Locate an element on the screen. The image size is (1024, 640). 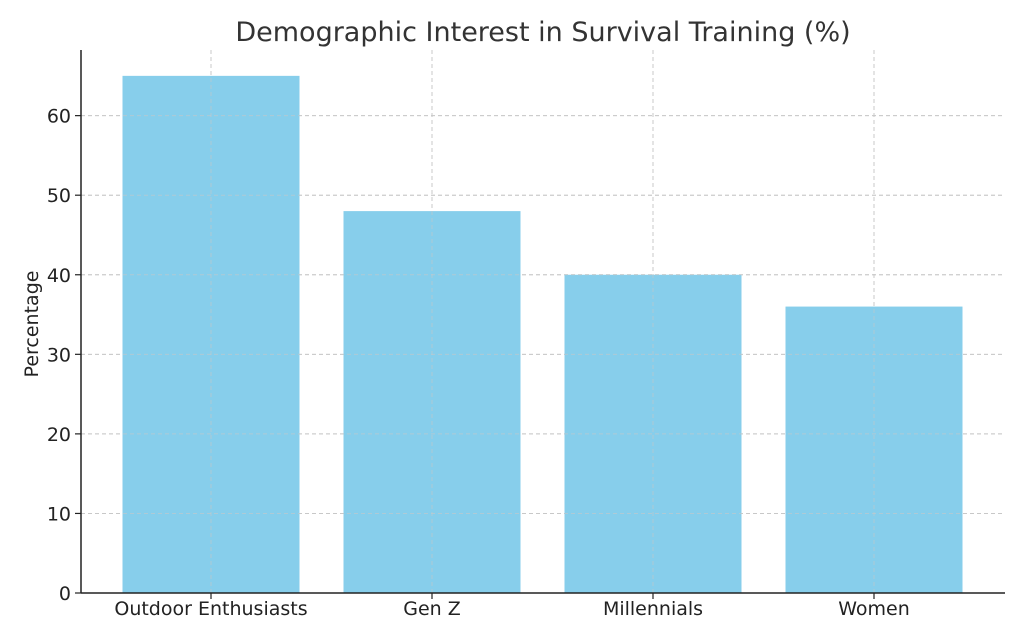
y-tick-label: 10 is located at coordinates (59, 514).